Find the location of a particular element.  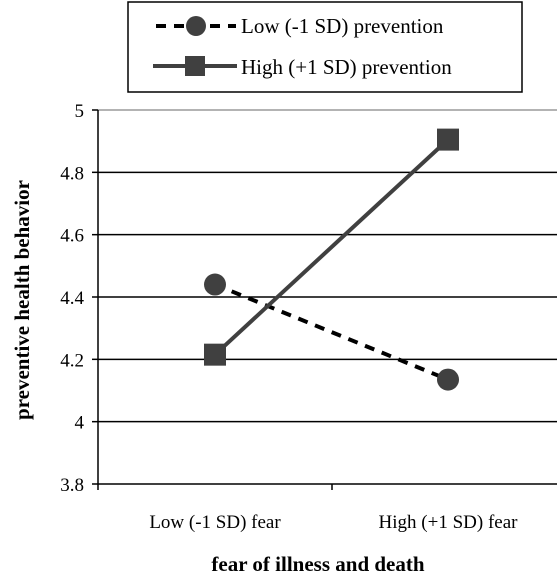

legend-item-high-prevention: High (+1 SD) prevention is located at coordinates (302, 67).